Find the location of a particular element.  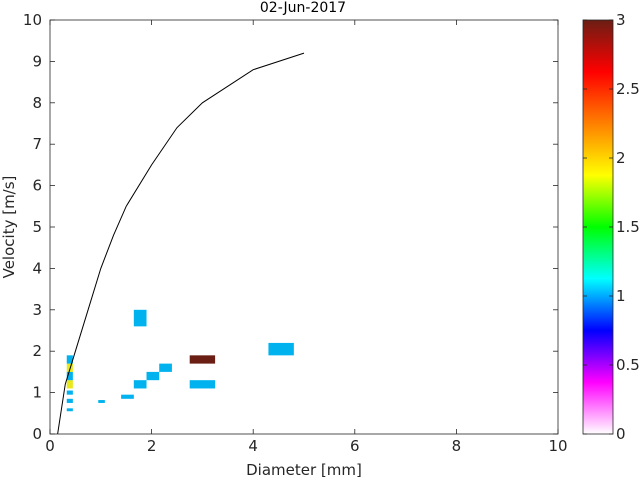

y-tick-label: 6 is located at coordinates (37, 186).